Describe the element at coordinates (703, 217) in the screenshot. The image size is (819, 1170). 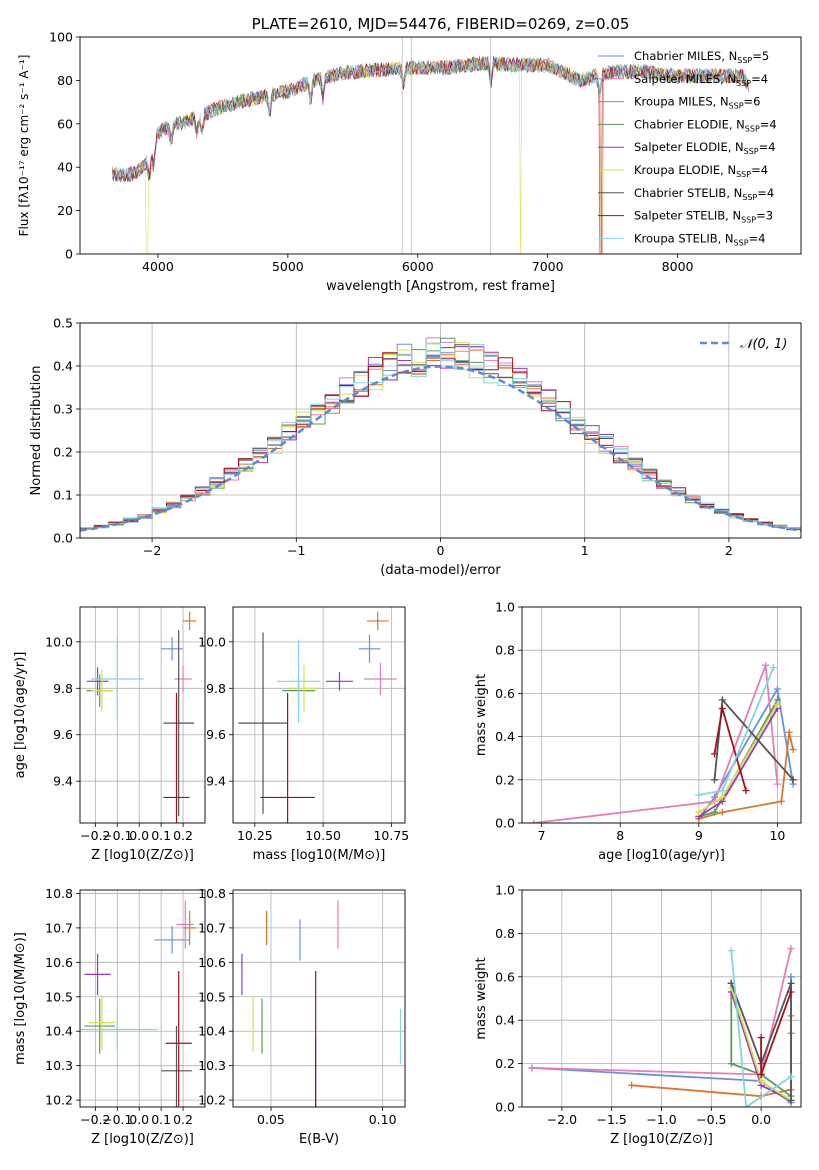
I see `legend-entry: Salpeter STELIB, NSSP=3` at that location.